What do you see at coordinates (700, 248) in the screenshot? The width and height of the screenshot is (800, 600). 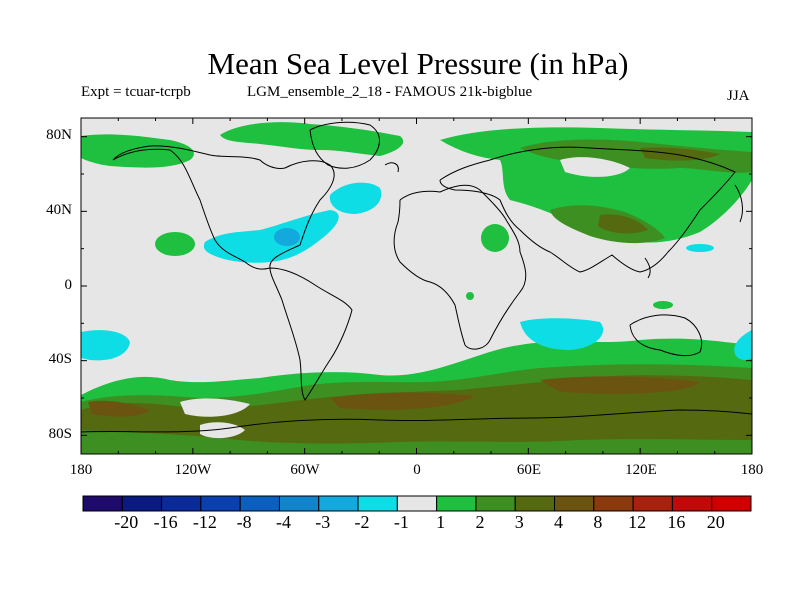 I see `west-pacific-cyan-patch` at bounding box center [700, 248].